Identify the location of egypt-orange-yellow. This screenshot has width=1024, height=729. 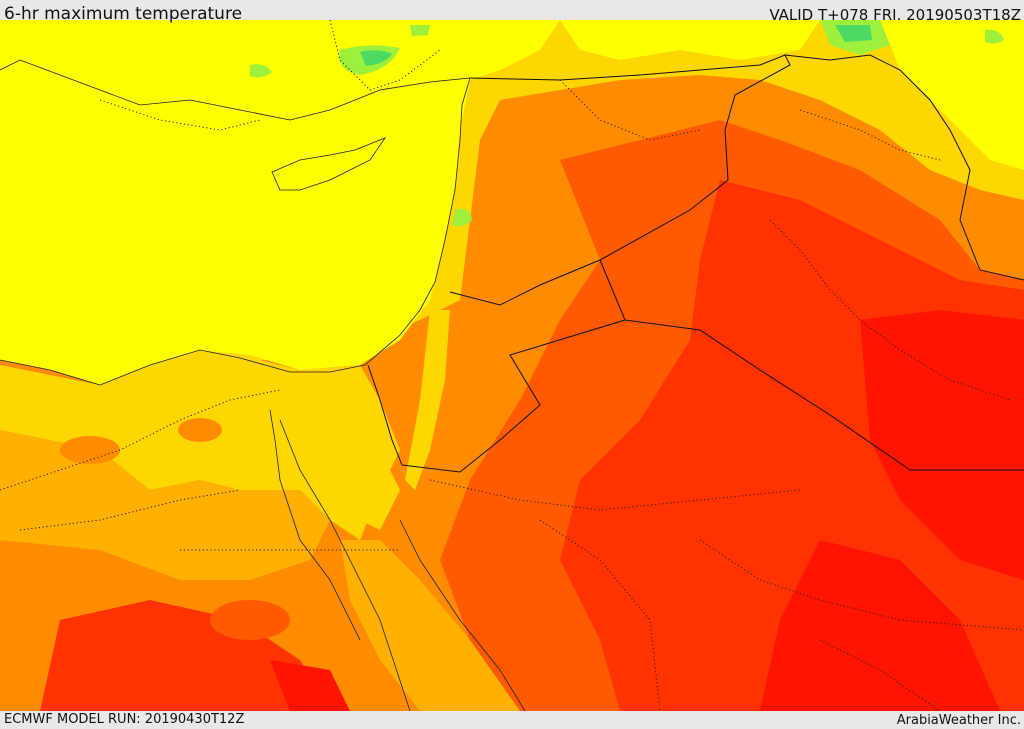
(165, 505).